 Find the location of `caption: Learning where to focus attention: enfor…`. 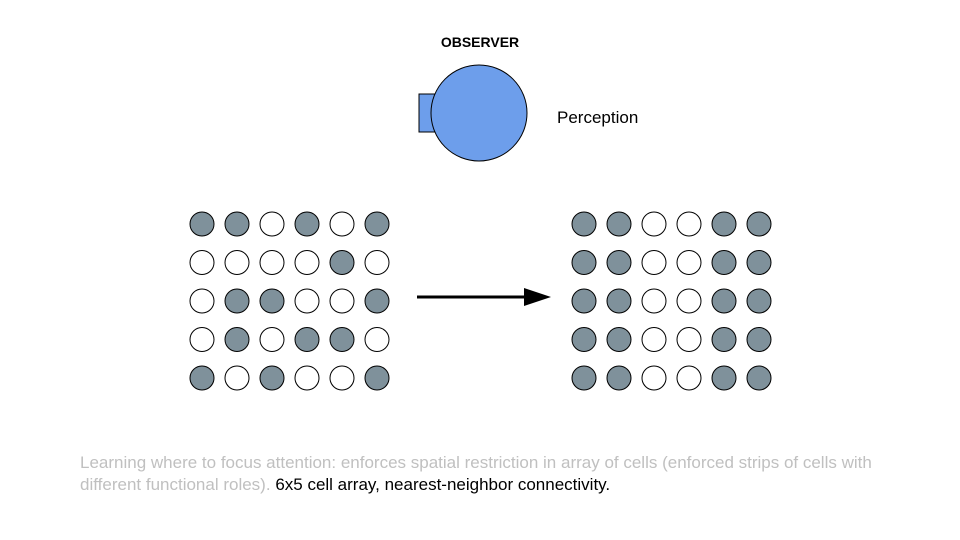

caption: Learning where to focus attention: enfor… is located at coordinates (490, 474).